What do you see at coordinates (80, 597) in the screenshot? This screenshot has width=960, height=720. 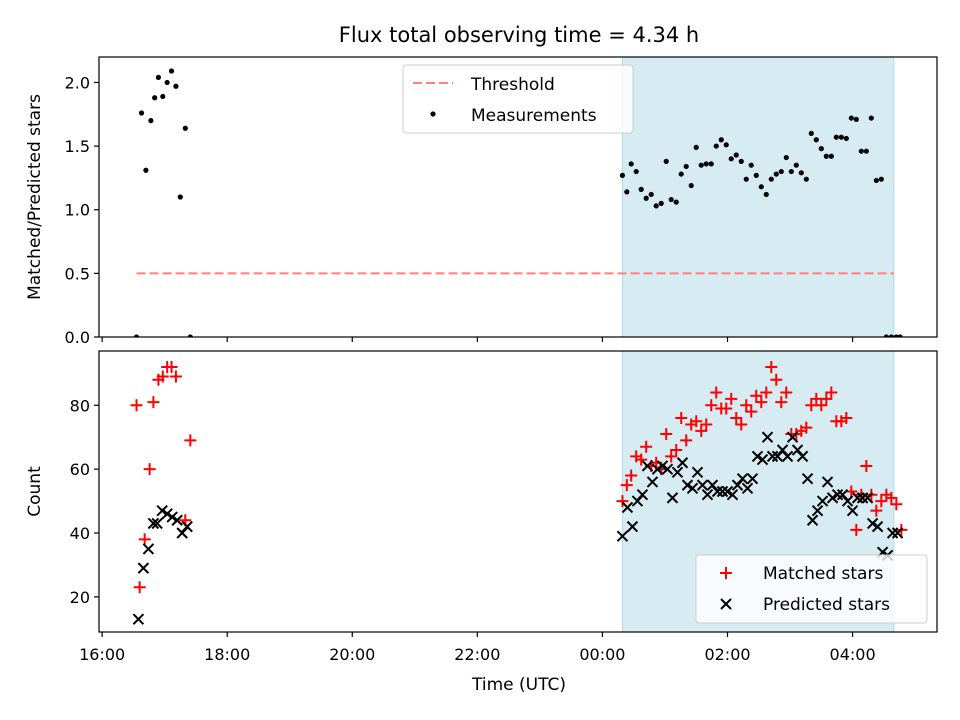 I see `y-tick-label: 20` at bounding box center [80, 597].